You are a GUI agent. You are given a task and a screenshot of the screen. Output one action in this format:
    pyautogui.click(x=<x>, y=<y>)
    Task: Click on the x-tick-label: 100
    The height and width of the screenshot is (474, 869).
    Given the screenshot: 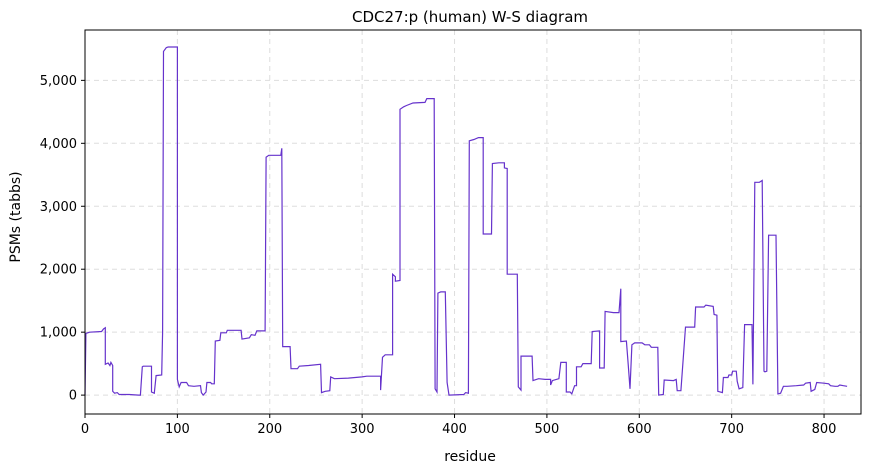 What is the action you would take?
    pyautogui.click(x=177, y=429)
    